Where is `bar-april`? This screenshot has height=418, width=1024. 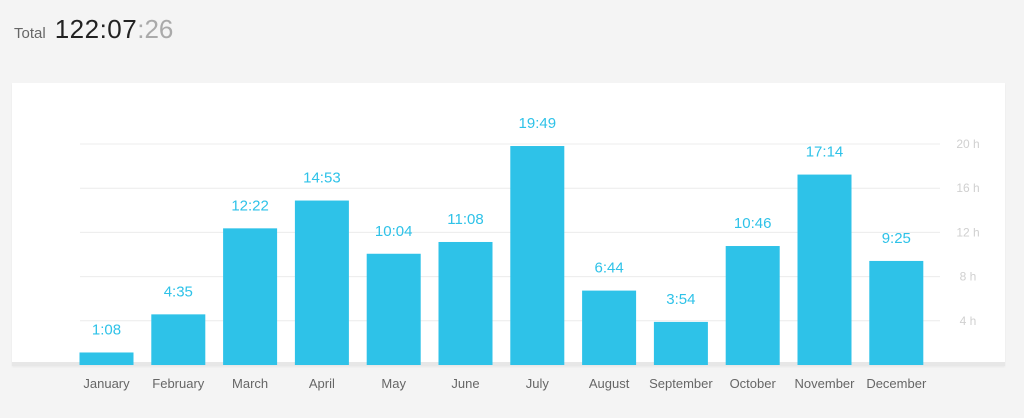 bar-april is located at coordinates (321, 282).